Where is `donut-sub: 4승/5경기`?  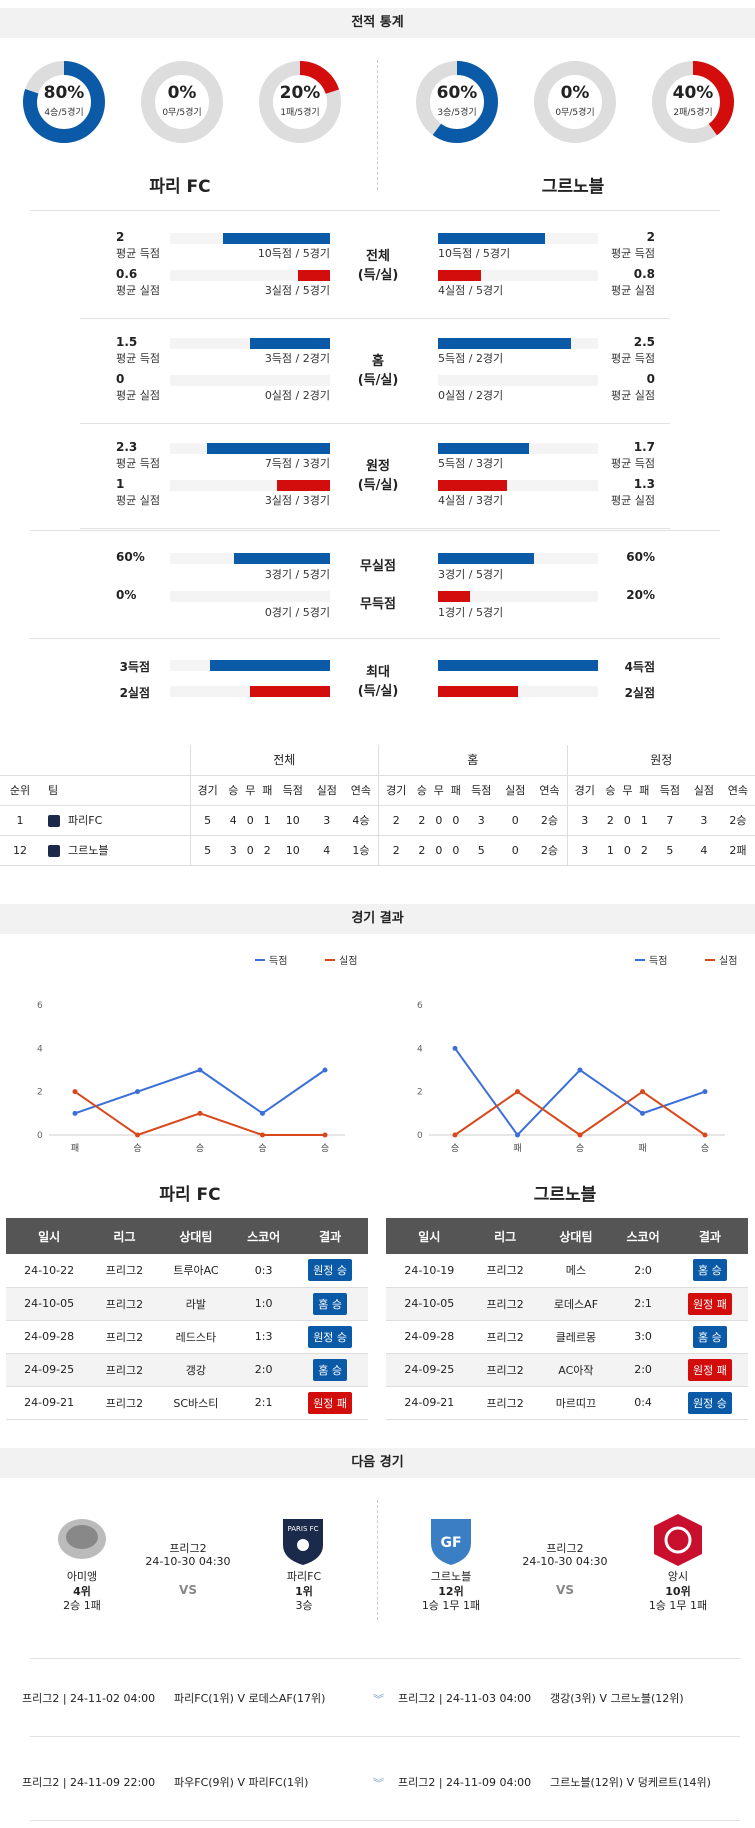
donut-sub: 4승/5경기 is located at coordinates (64, 113).